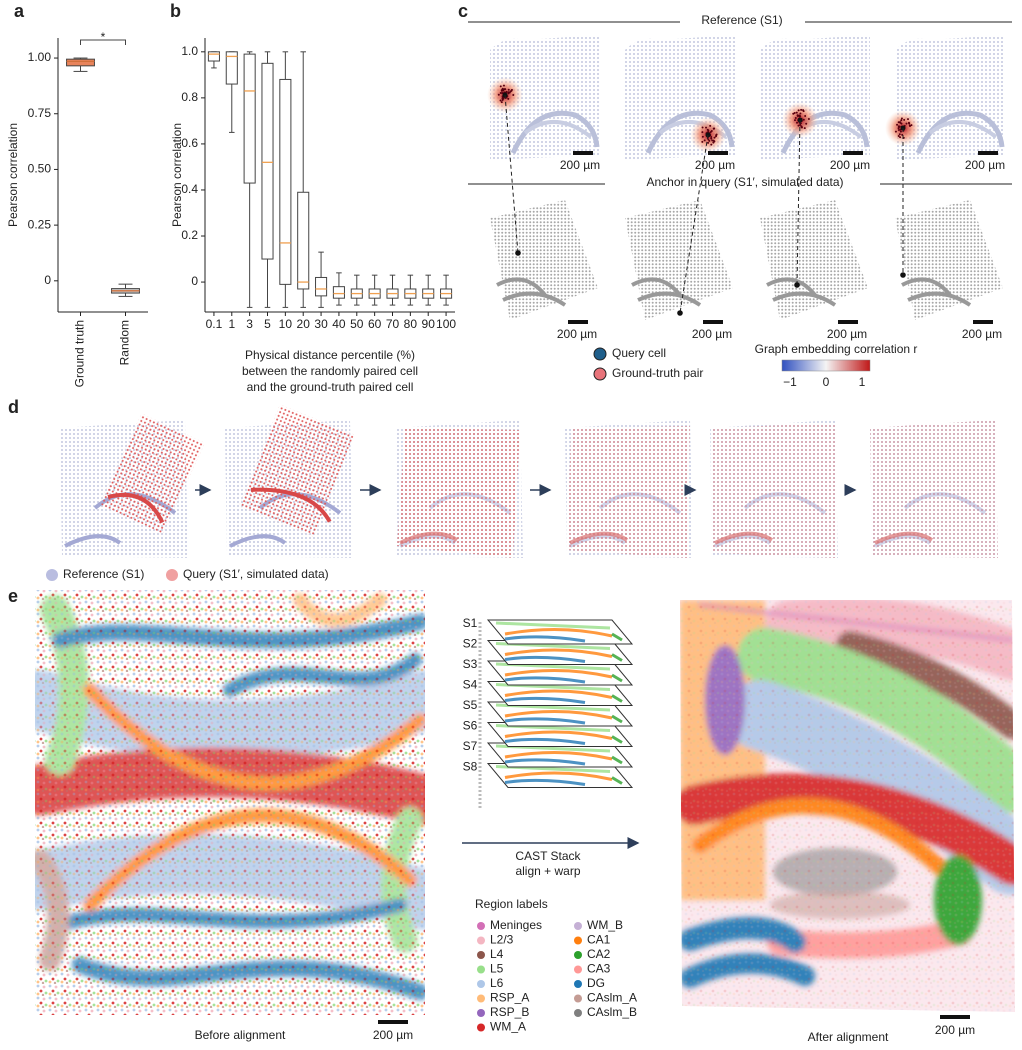 This screenshot has width=1022, height=1050. Describe the element at coordinates (189, 235) in the screenshot. I see `y-tick-label: 0.2` at that location.